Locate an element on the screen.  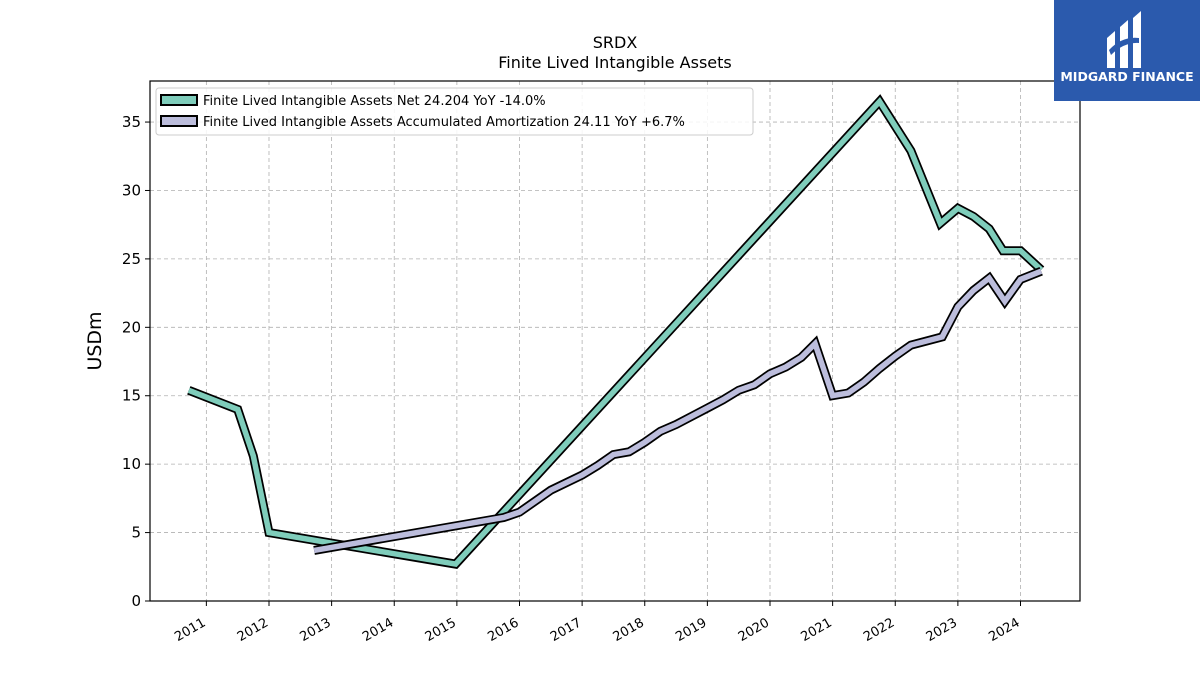
legend-swatch-amortization is located at coordinates (179, 121).